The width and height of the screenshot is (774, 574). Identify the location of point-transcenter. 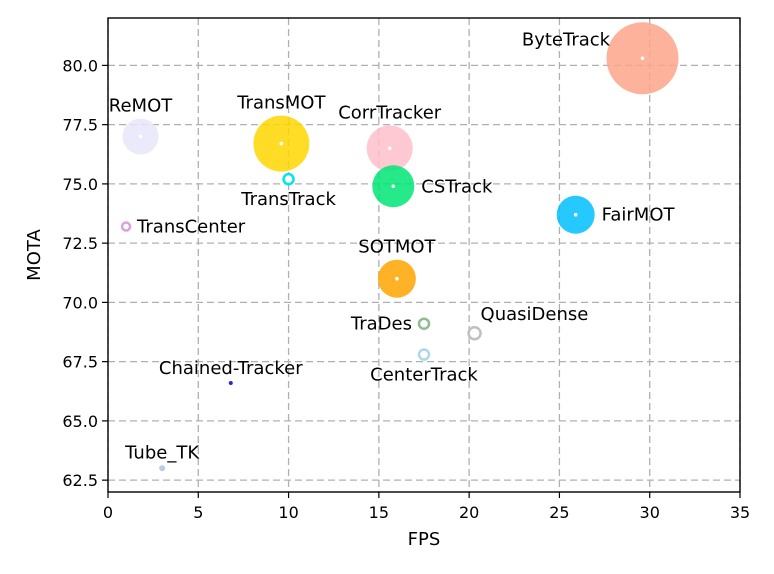
(126, 226).